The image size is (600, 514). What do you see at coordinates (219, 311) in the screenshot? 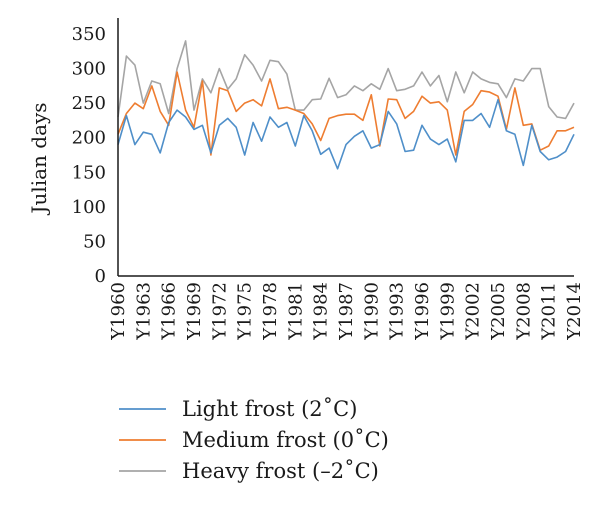
I see `x-tick-label-Y1972: Y1972` at bounding box center [219, 311].